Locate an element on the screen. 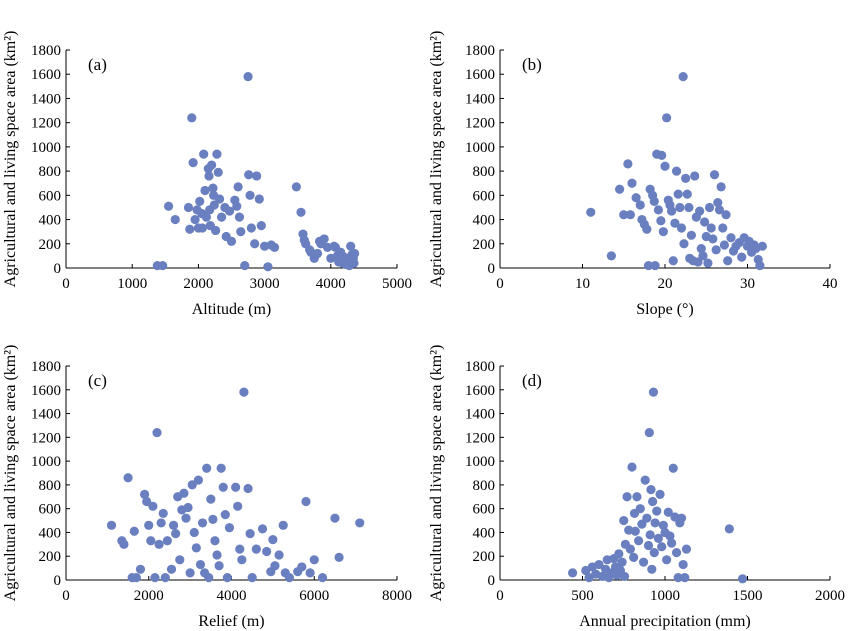 The image size is (850, 631). x-tick-label: 10 is located at coordinates (582, 284).